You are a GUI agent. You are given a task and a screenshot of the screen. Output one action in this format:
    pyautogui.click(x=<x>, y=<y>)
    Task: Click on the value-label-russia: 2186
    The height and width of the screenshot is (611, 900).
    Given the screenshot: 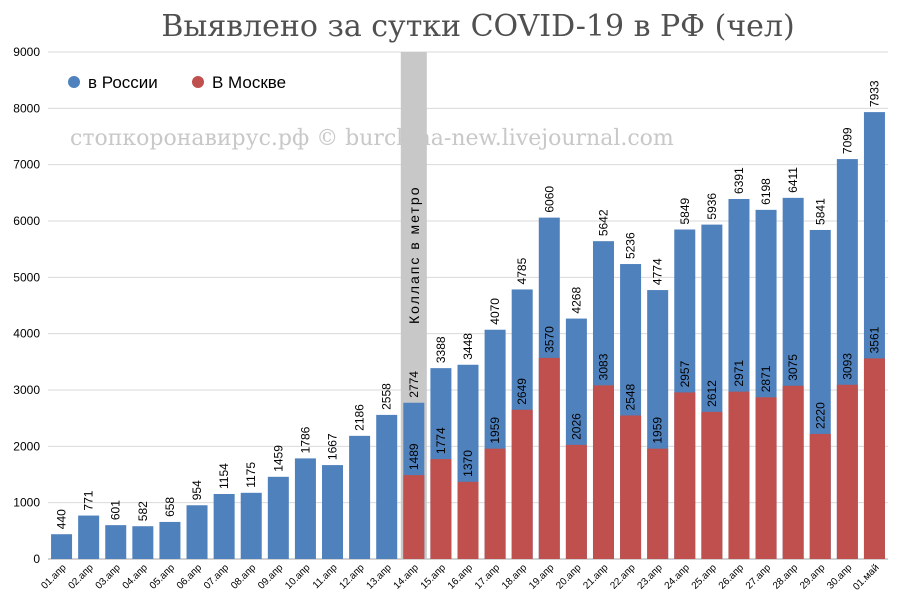 What is the action you would take?
    pyautogui.click(x=360, y=417)
    